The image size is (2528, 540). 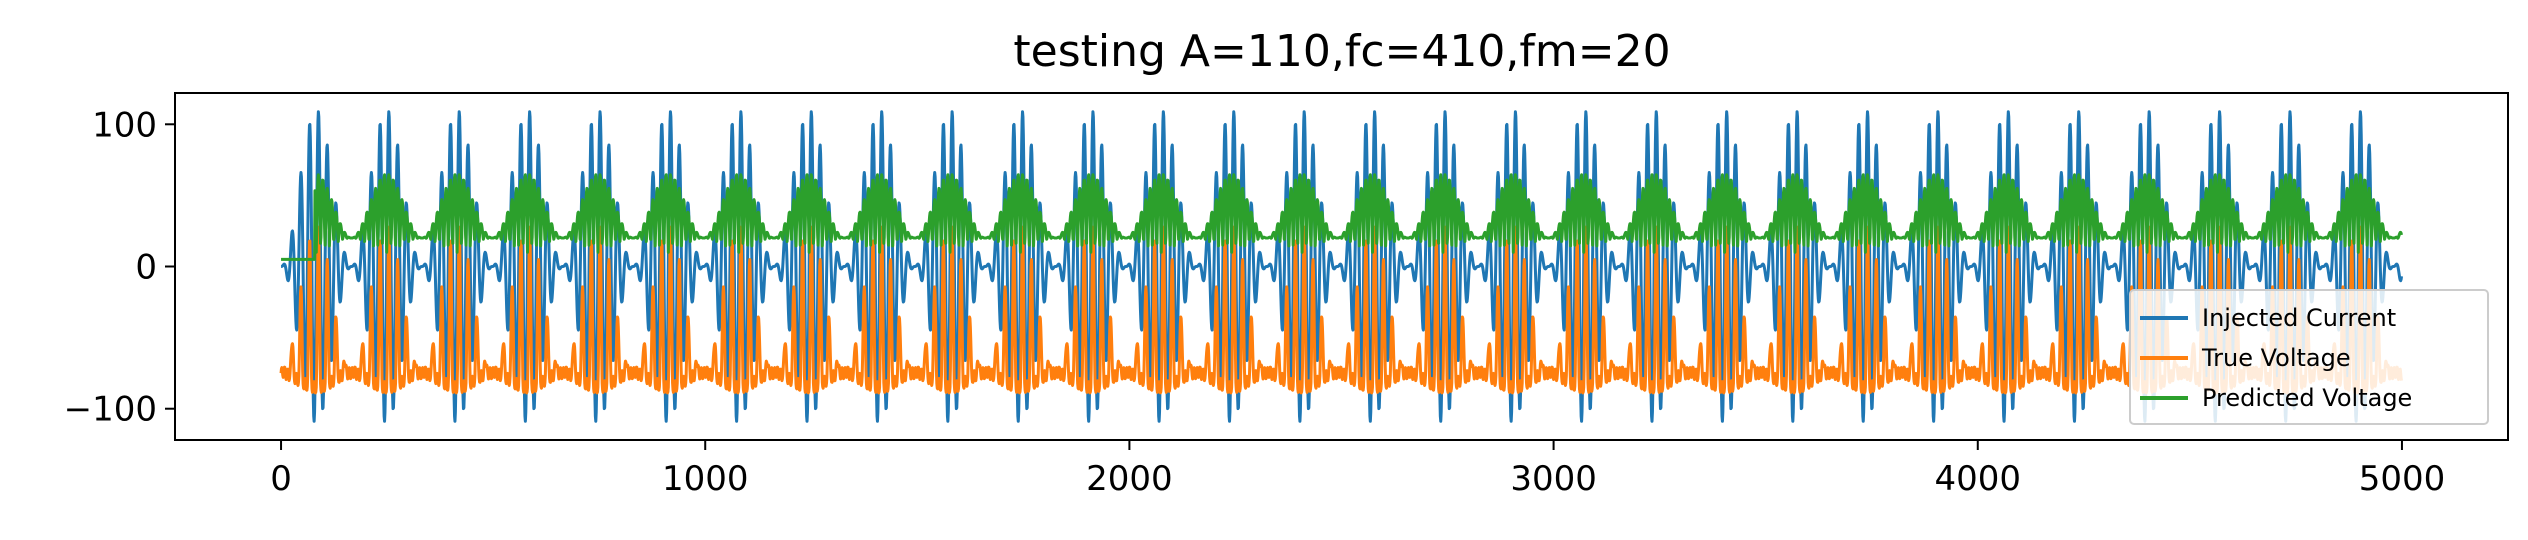 What do you see at coordinates (281, 479) in the screenshot?
I see `x-tick-label: 0` at bounding box center [281, 479].